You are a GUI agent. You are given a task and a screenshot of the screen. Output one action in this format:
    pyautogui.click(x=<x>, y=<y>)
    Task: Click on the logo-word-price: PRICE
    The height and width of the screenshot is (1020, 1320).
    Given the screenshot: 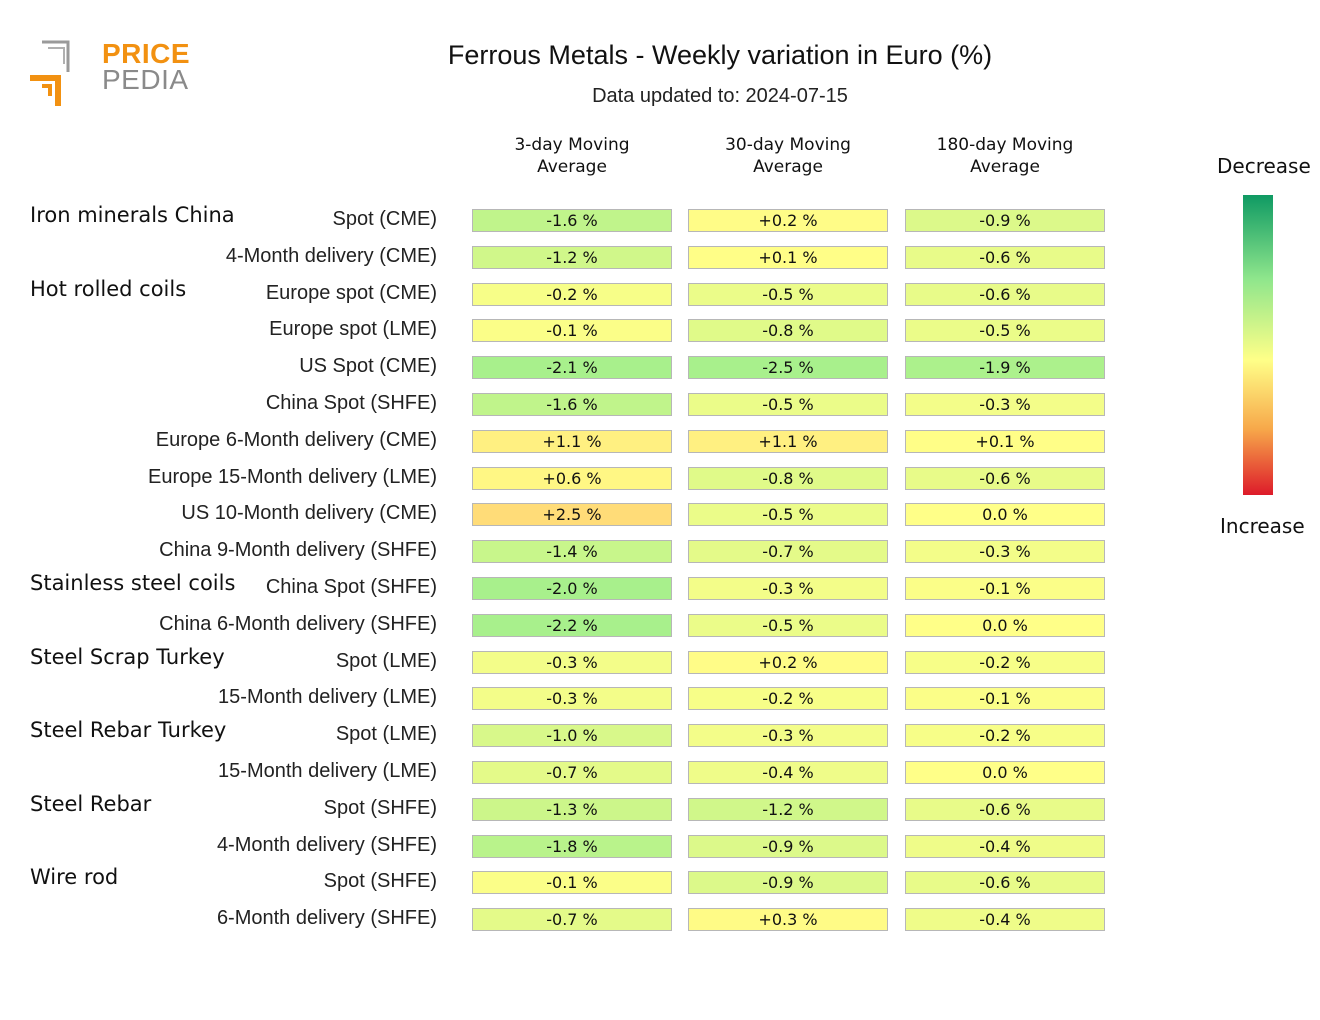 What is the action you would take?
    pyautogui.click(x=146, y=53)
    